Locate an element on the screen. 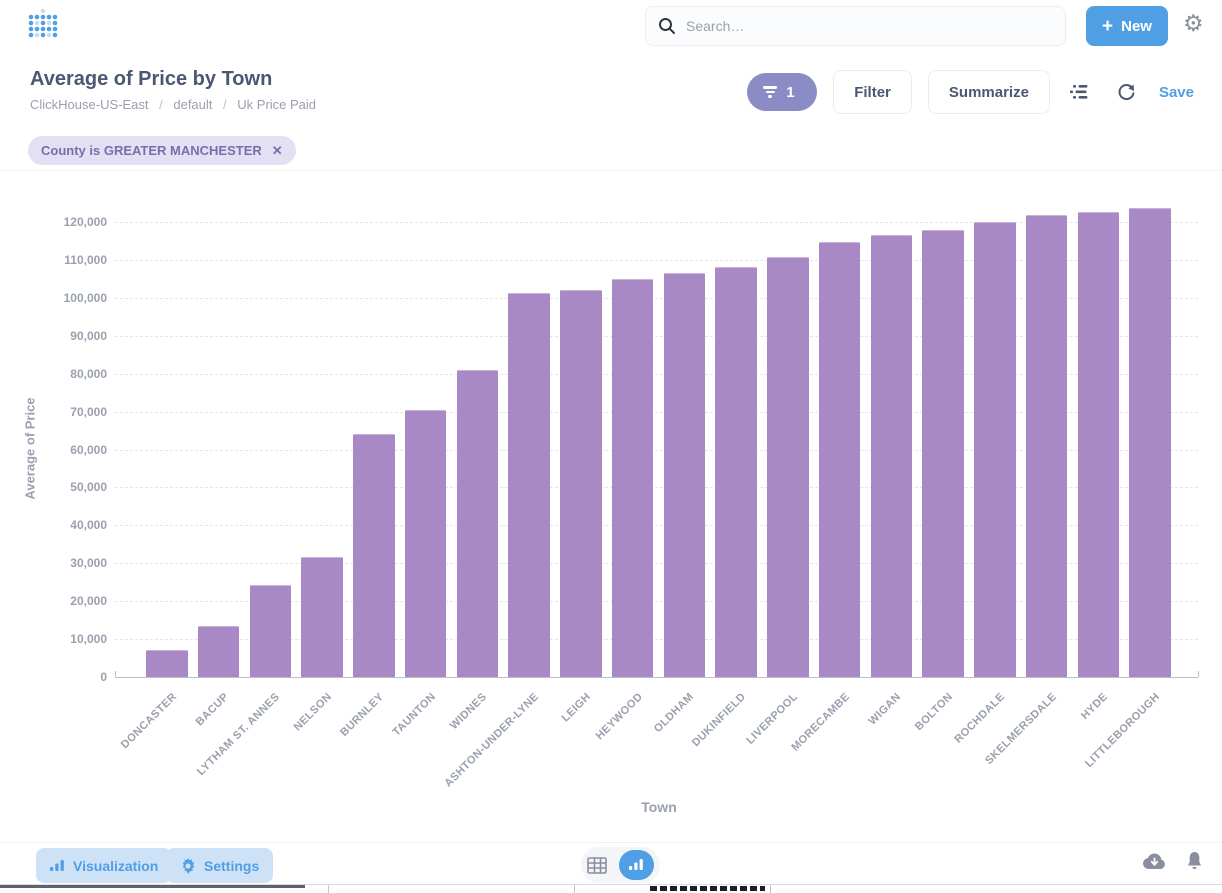  x-axis-title: Town is located at coordinates (659, 807).